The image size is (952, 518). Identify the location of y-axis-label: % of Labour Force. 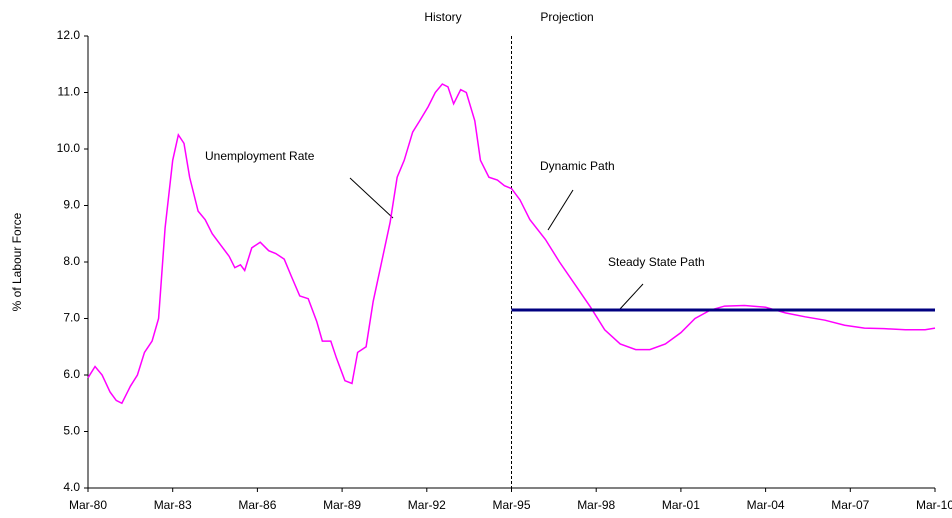
(17, 261).